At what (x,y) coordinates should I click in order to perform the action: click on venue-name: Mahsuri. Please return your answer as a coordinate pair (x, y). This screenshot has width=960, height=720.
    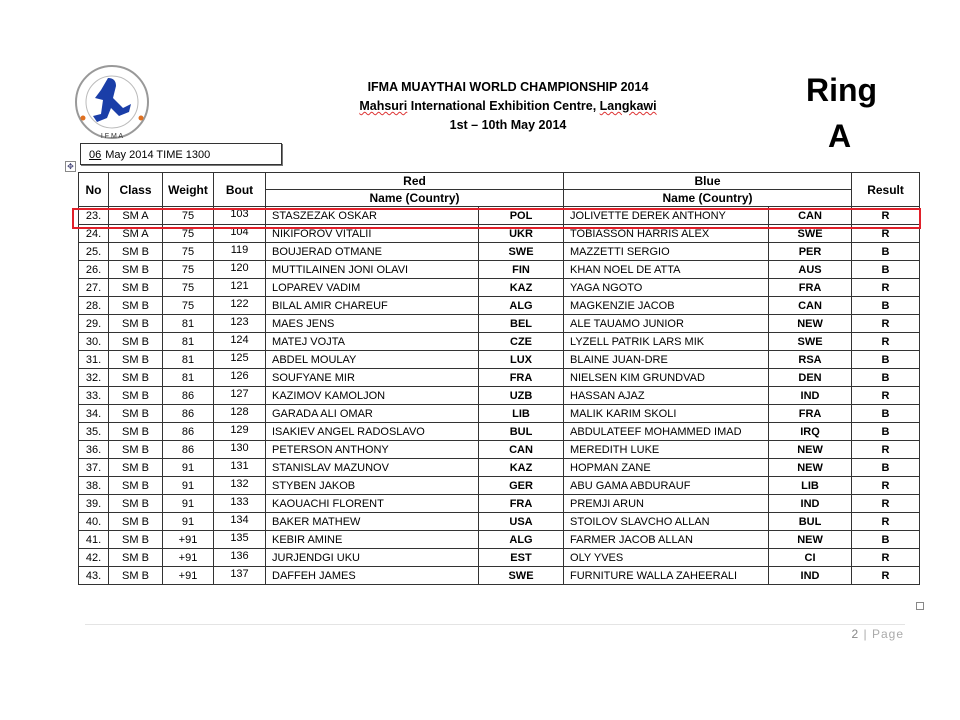
    Looking at the image, I should click on (383, 106).